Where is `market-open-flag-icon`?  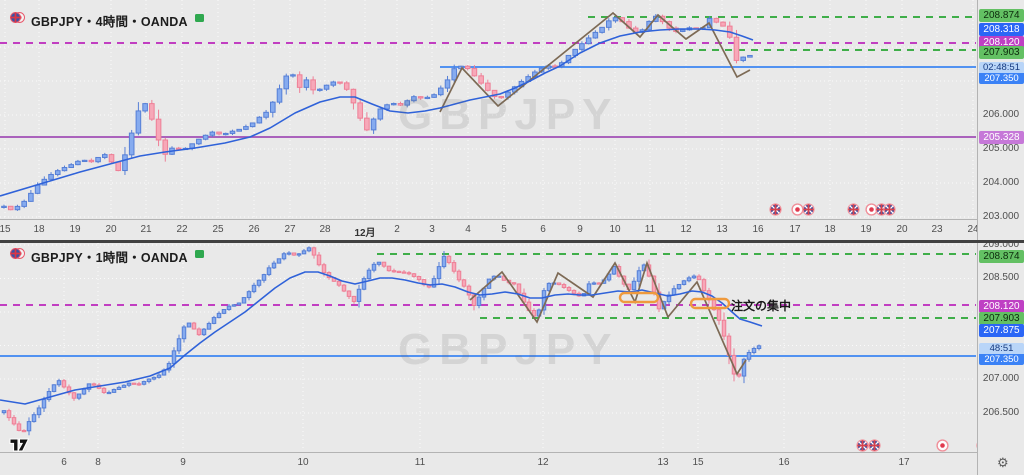
market-open-flag-icon is located at coordinates (199, 256).